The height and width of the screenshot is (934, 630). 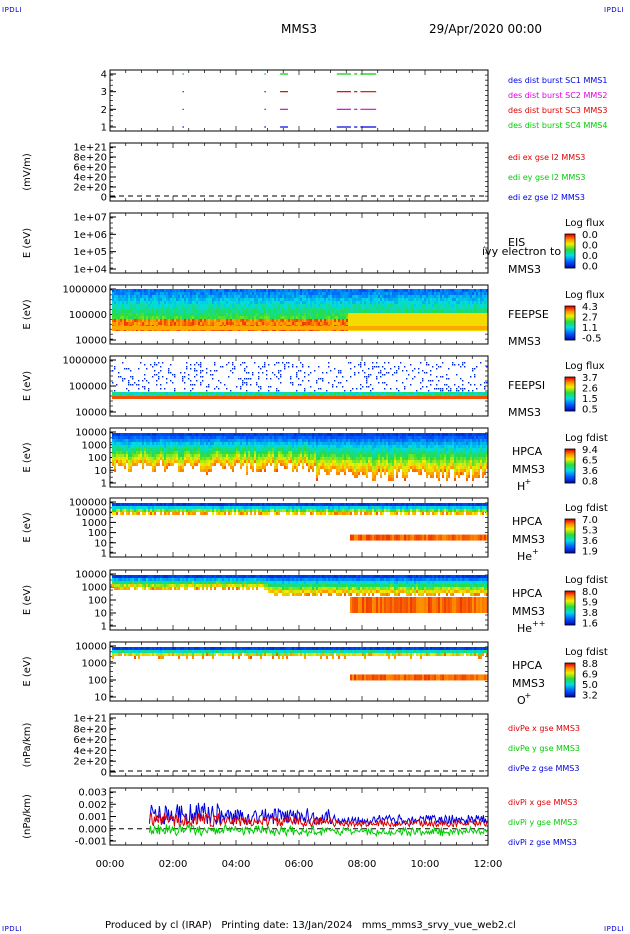 What do you see at coordinates (557, 110) in the screenshot?
I see `legend-entry: des dist burst SC3 MMS3` at bounding box center [557, 110].